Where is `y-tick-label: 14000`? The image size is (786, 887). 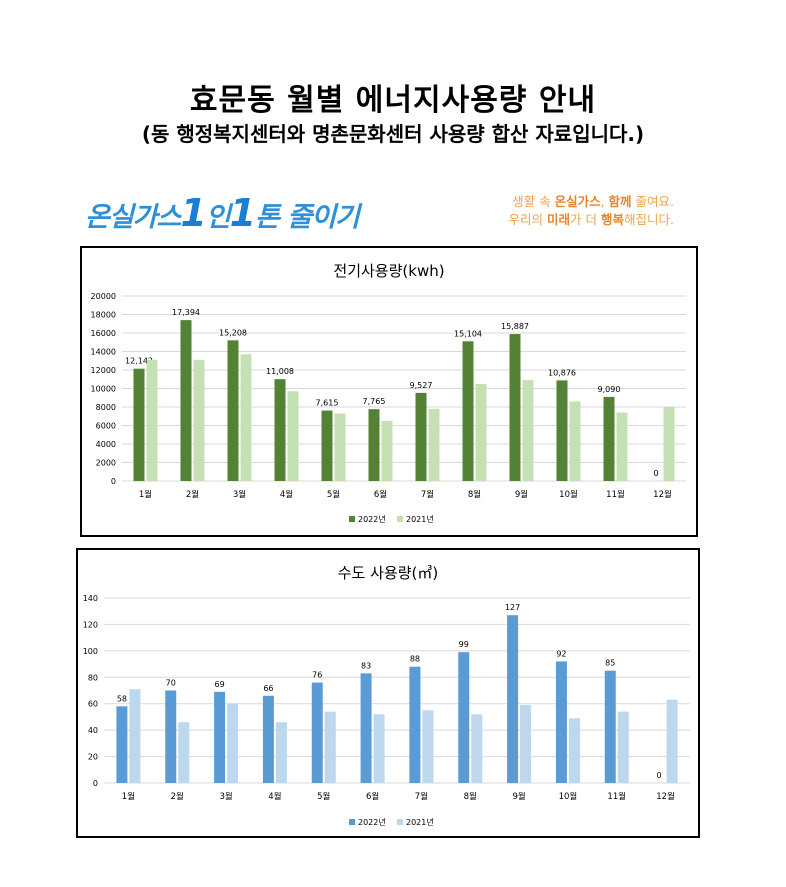
y-tick-label: 14000 is located at coordinates (103, 352).